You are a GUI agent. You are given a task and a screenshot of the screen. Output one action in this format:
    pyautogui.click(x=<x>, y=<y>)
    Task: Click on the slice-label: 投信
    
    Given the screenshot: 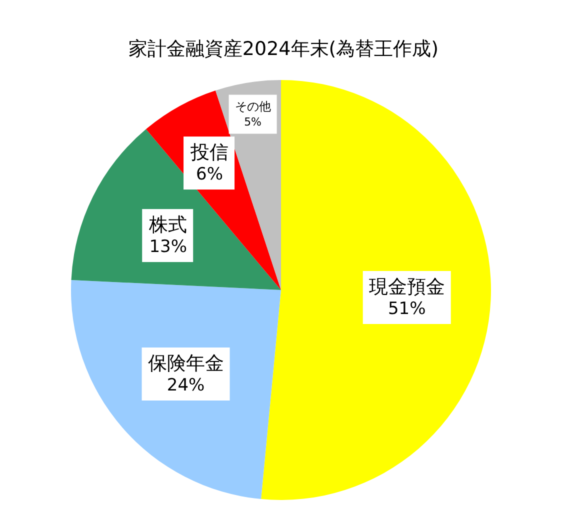 What is the action you would take?
    pyautogui.click(x=209, y=153)
    